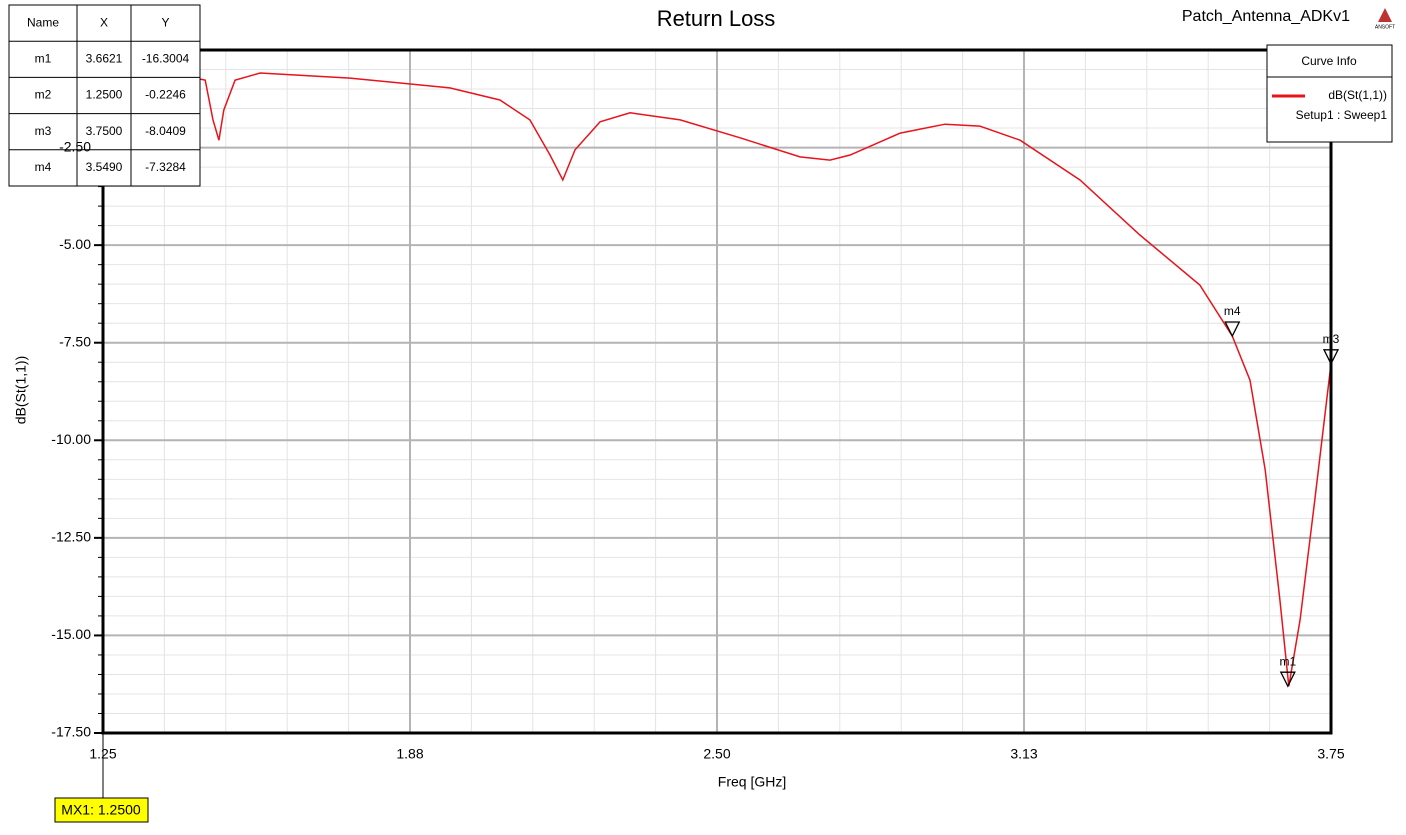  What do you see at coordinates (71, 732) in the screenshot?
I see `y-tick-label: -17.50` at bounding box center [71, 732].